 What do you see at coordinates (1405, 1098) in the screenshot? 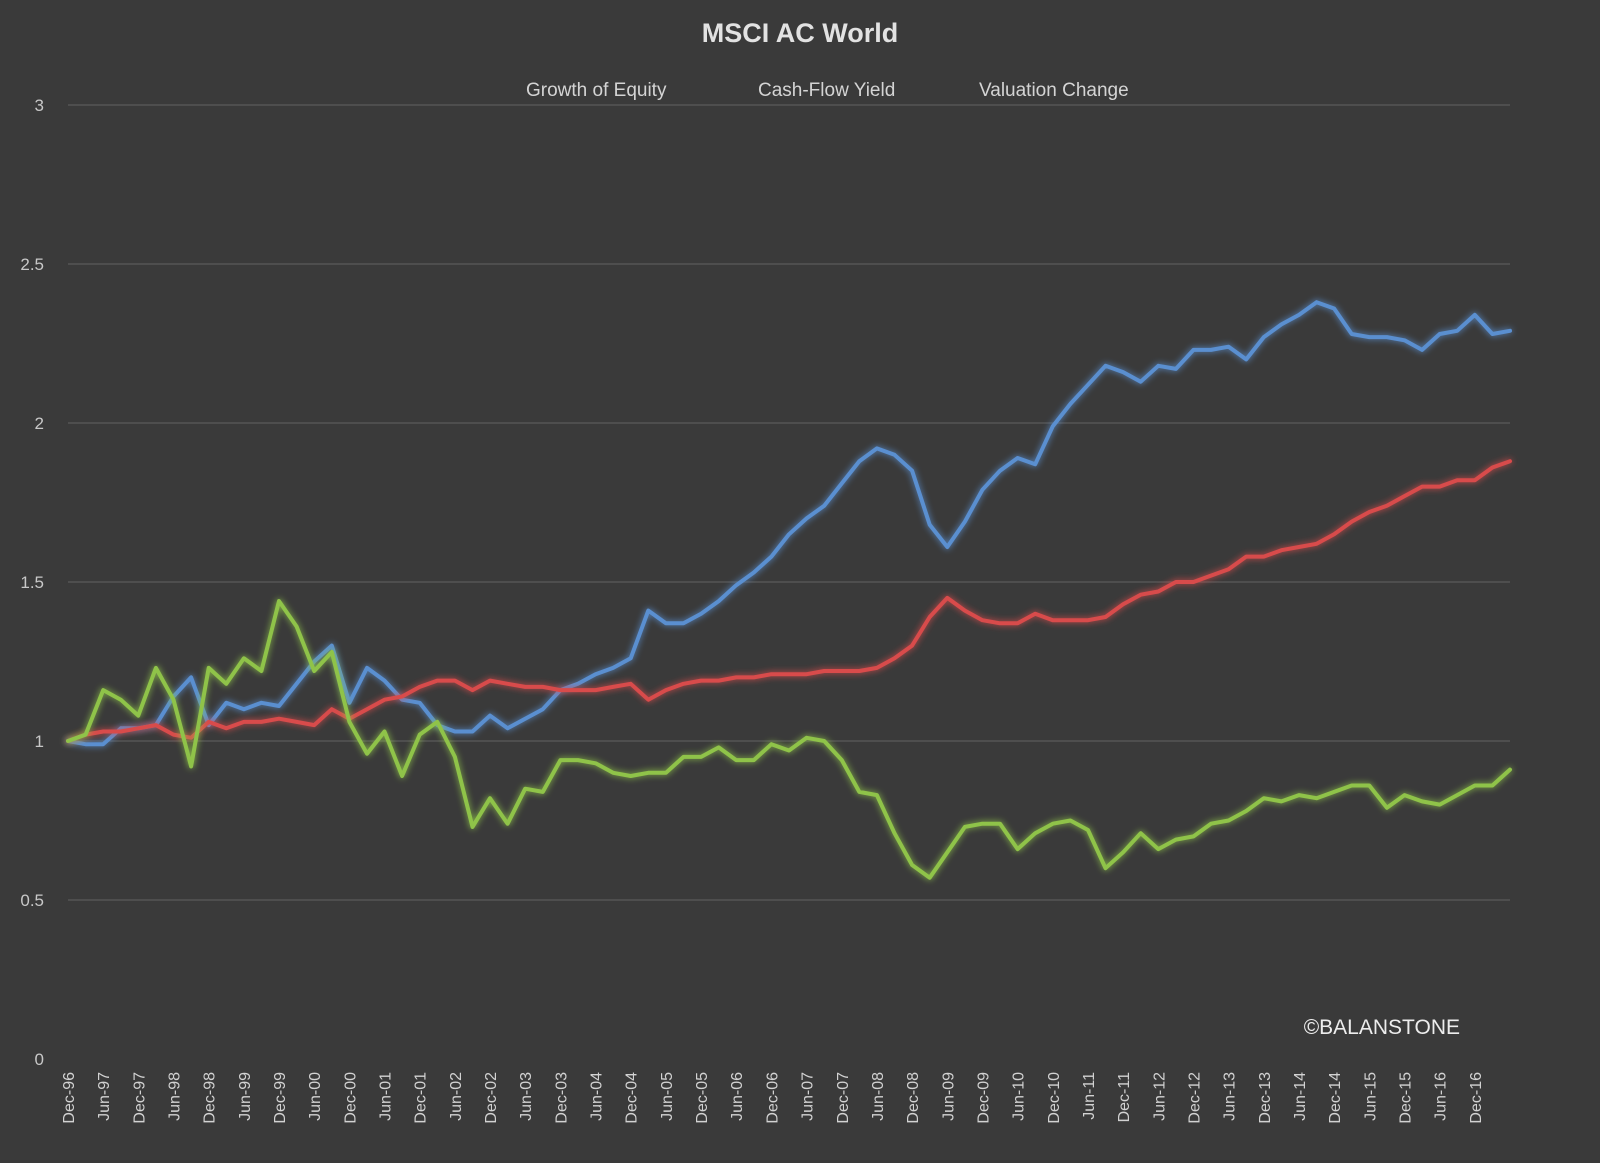
I see `x-tick-label: Dec-15` at bounding box center [1405, 1098].